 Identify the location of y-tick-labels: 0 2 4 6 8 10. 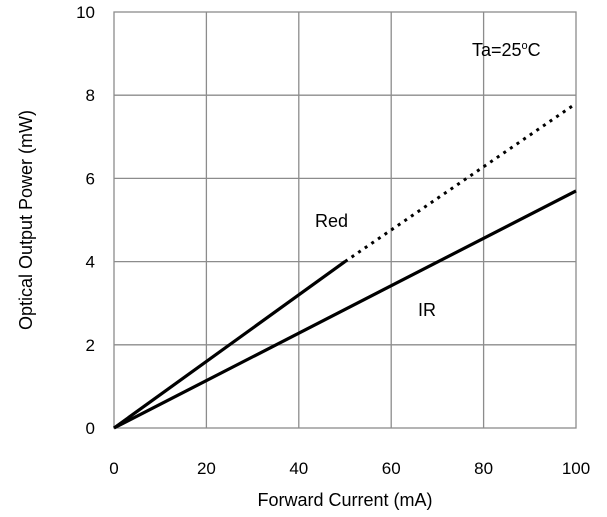
(85, 220).